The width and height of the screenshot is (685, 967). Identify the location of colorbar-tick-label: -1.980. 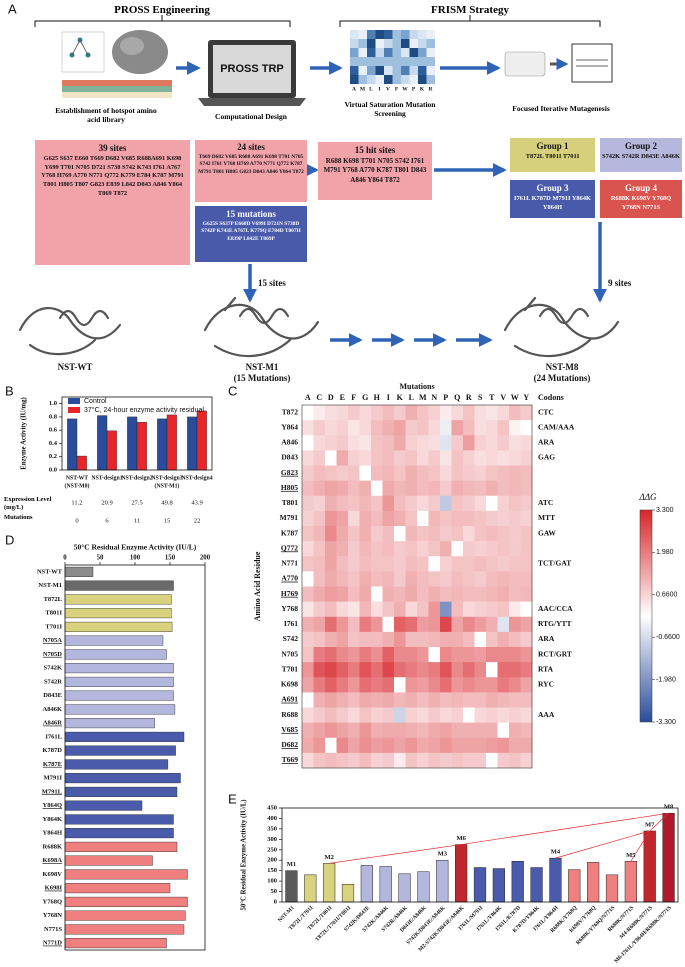
(666, 679).